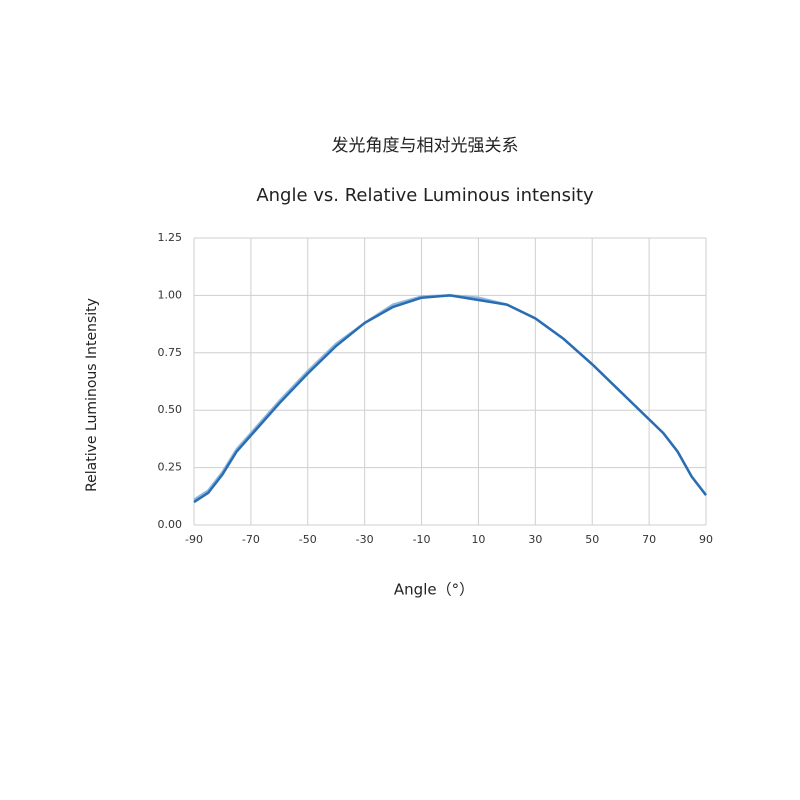 Image resolution: width=800 pixels, height=800 pixels. What do you see at coordinates (194, 539) in the screenshot?
I see `x-tick-label: -90` at bounding box center [194, 539].